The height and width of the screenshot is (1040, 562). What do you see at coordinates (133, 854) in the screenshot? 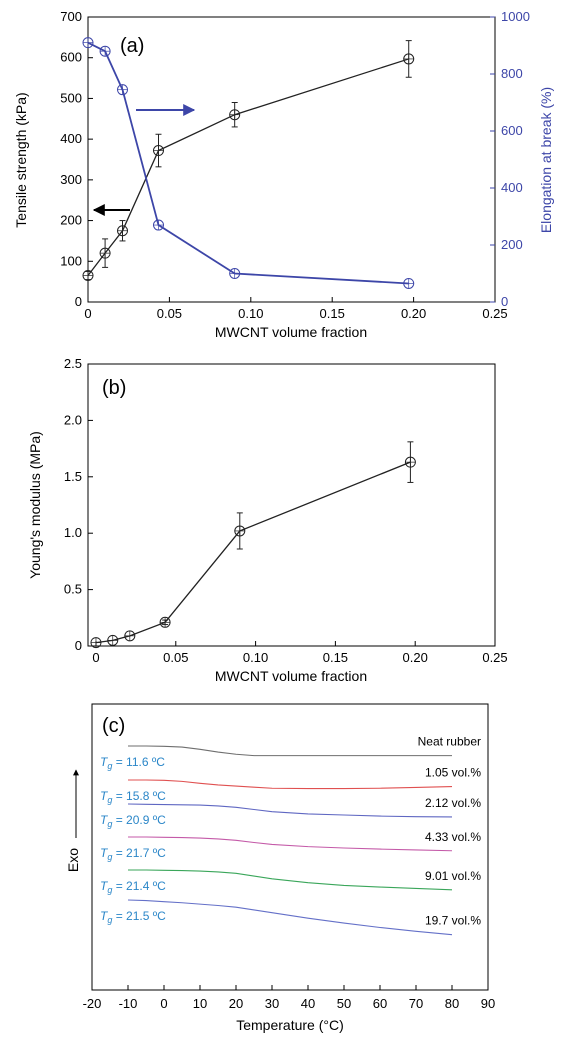
I see `tg-label: Tg = 21.7 ºC` at bounding box center [133, 854].